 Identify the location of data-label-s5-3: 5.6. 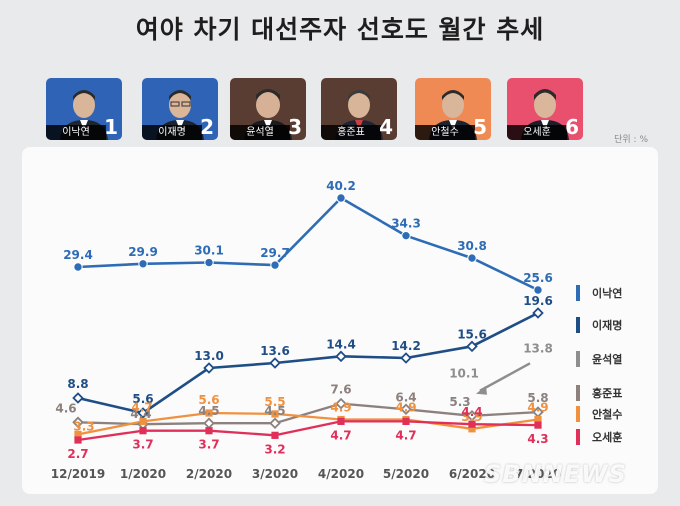
(208, 400).